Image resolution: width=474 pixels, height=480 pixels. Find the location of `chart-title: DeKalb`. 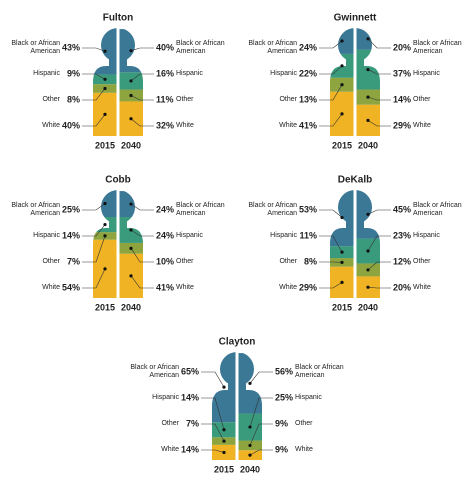

chart-title: DeKalb is located at coordinates (355, 180).